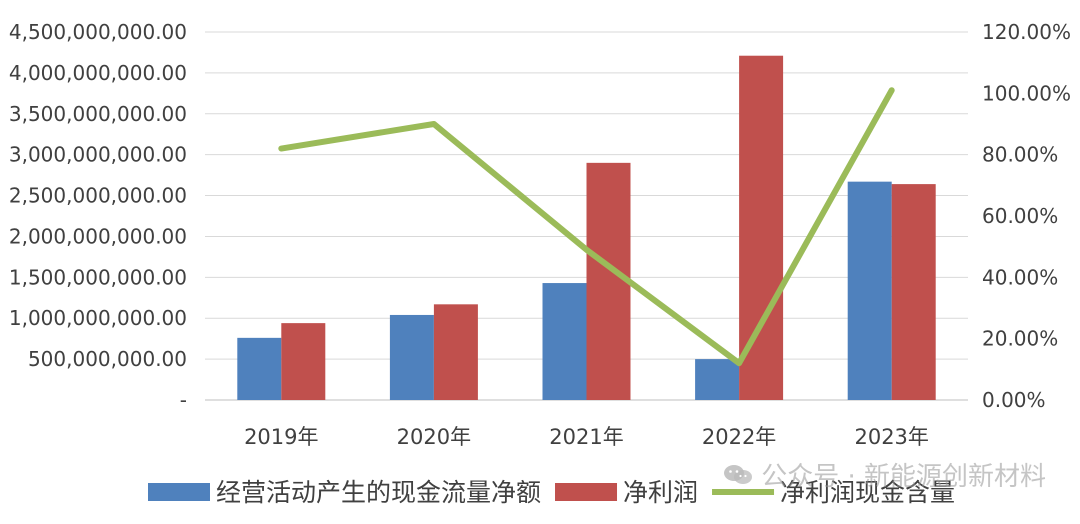  I want to click on category-labels: 2019年 2020年 2021年 2022年 2023年, so click(586, 437).